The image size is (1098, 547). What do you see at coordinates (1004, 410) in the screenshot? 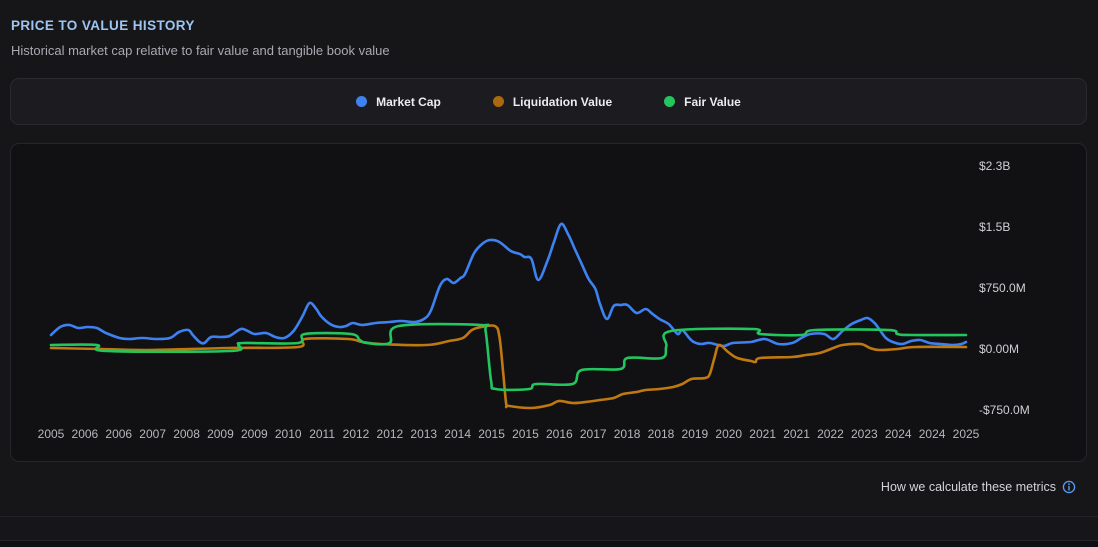
I see `y-axis-tick-label: -$750.0M` at bounding box center [1004, 410].